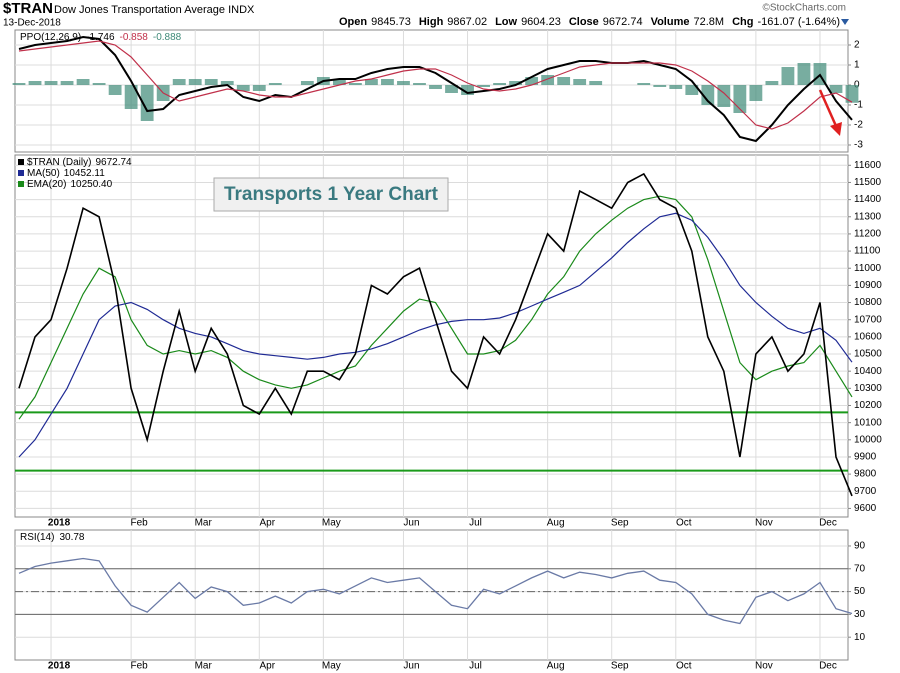  What do you see at coordinates (865, 508) in the screenshot?
I see `y-tick-label: 9600` at bounding box center [865, 508].